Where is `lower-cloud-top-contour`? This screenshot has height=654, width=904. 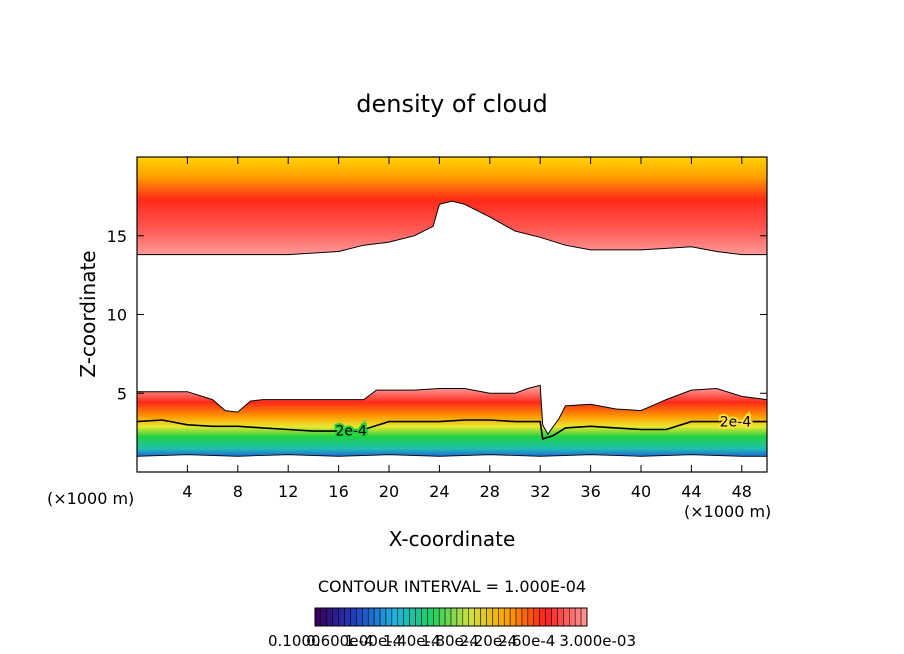
lower-cloud-top-contour is located at coordinates (452, 410).